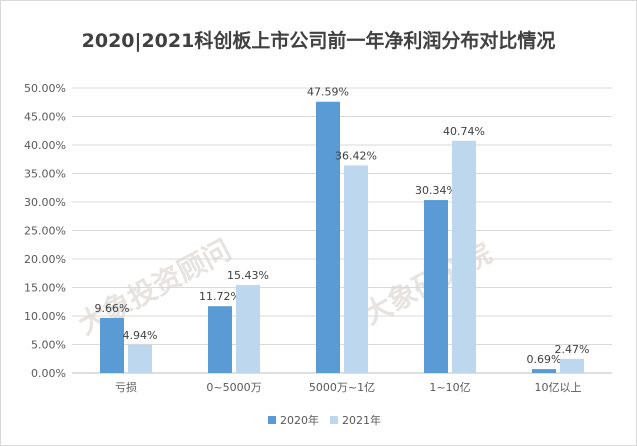 This screenshot has height=446, width=637. What do you see at coordinates (48, 373) in the screenshot?
I see `y-tick-label: 0.00%` at bounding box center [48, 373].